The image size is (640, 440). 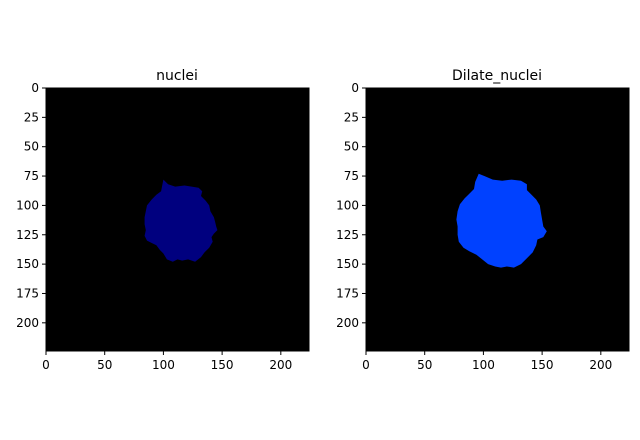 I want to click on nuclei-mask, so click(x=181, y=220).